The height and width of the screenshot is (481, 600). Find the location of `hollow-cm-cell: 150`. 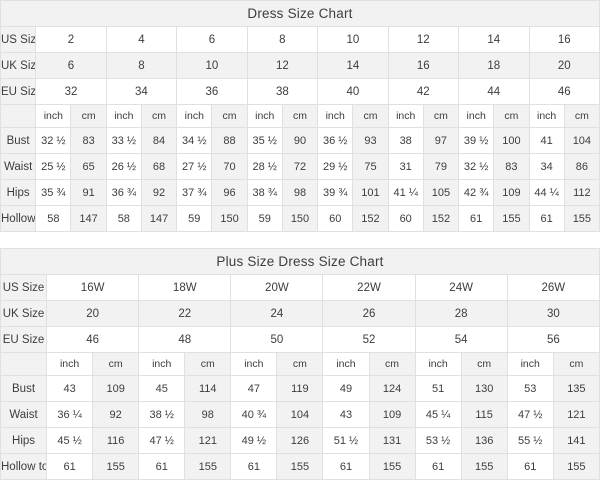

hollow-cm-cell: 150 is located at coordinates (300, 218).